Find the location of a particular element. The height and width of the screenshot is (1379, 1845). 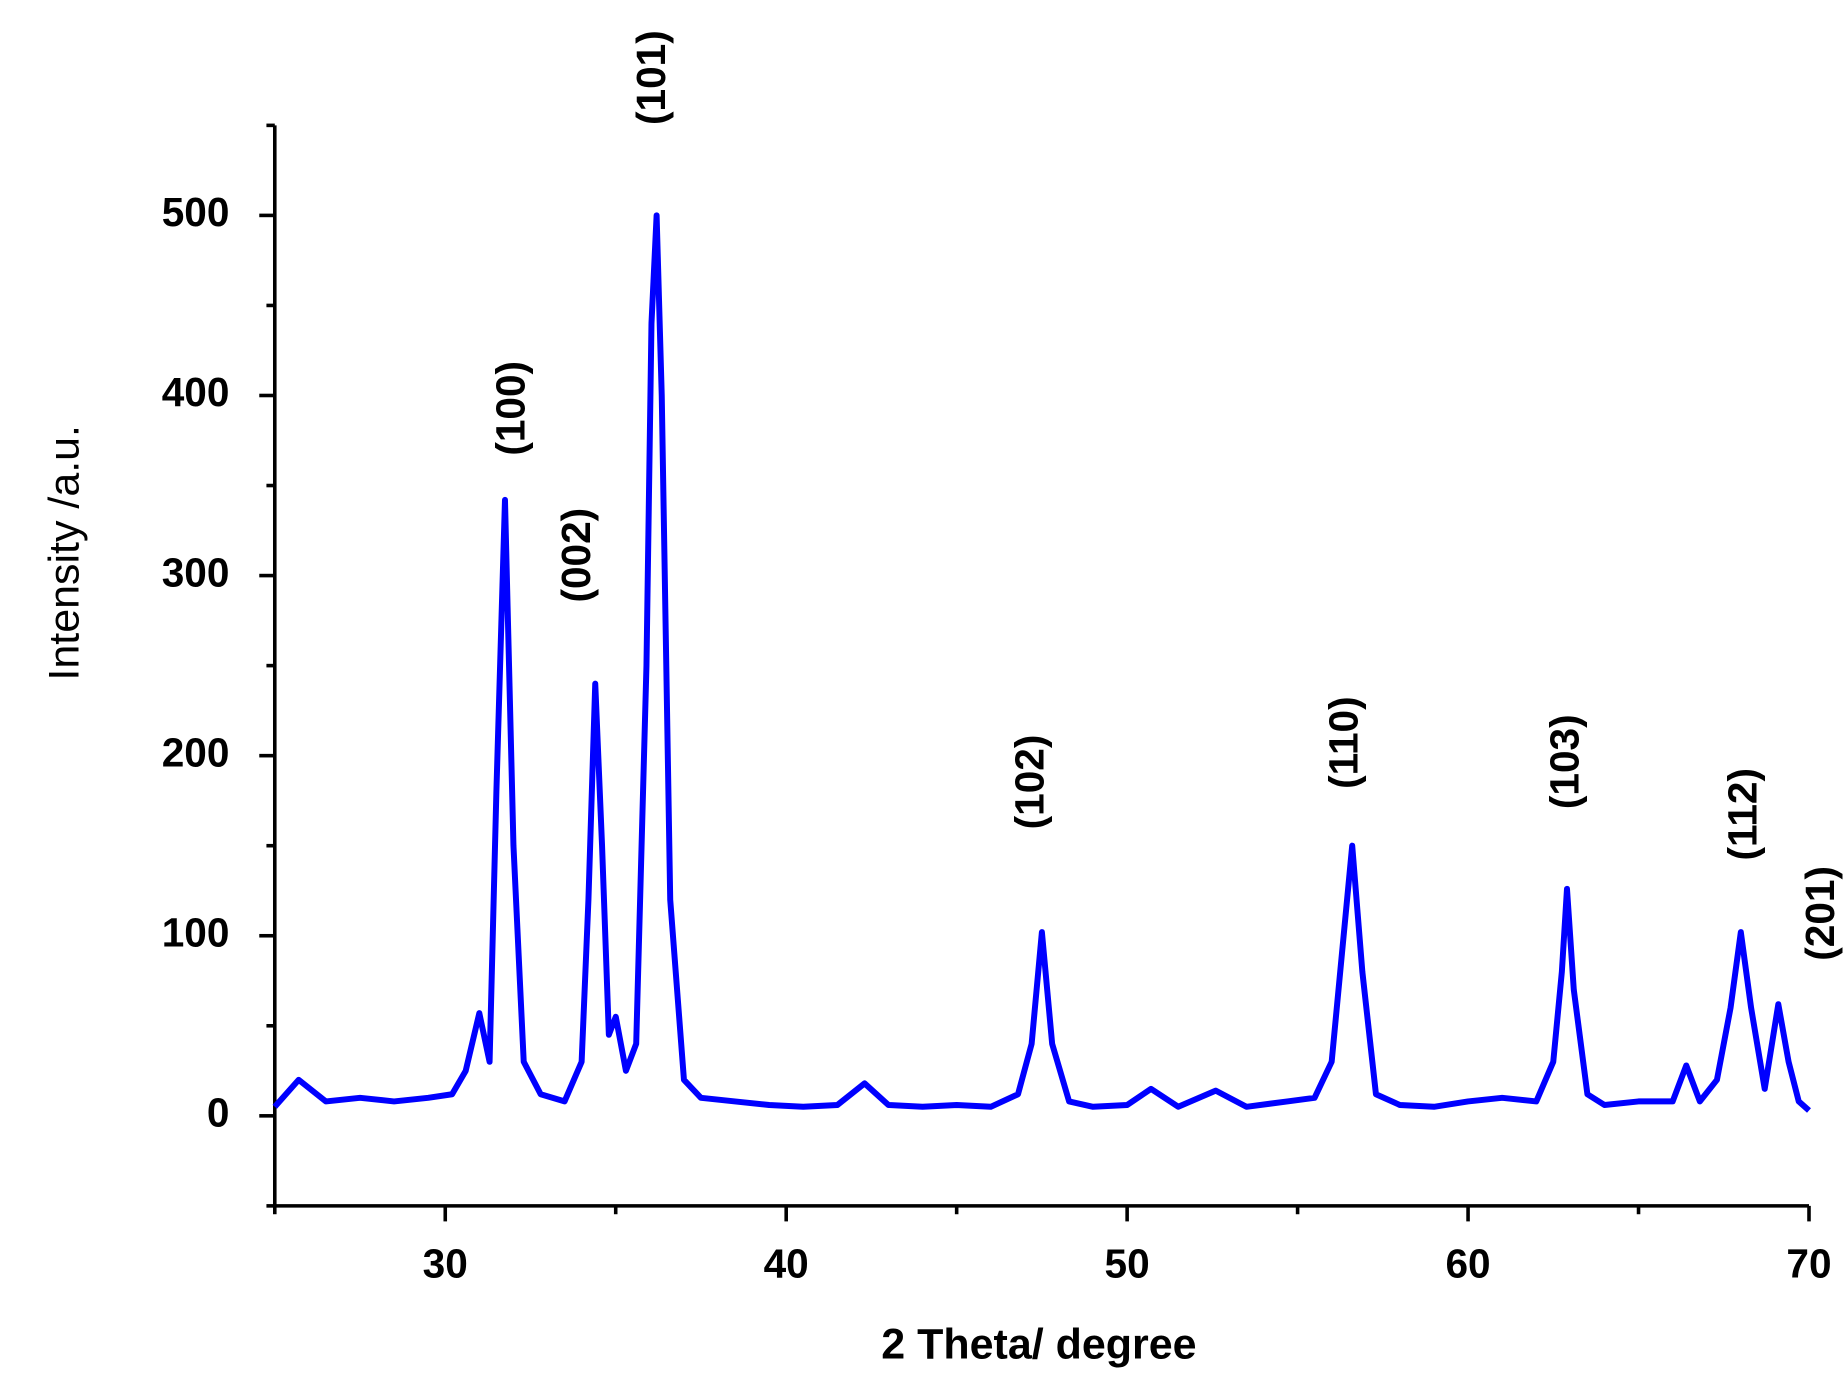

x-tick-label: 30 is located at coordinates (445, 1264).